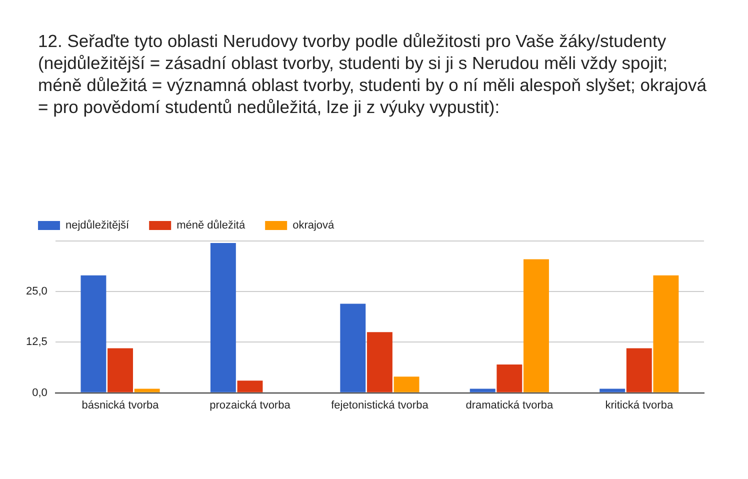 The height and width of the screenshot is (479, 748). I want to click on legend-label: méně důležitá, so click(211, 226).